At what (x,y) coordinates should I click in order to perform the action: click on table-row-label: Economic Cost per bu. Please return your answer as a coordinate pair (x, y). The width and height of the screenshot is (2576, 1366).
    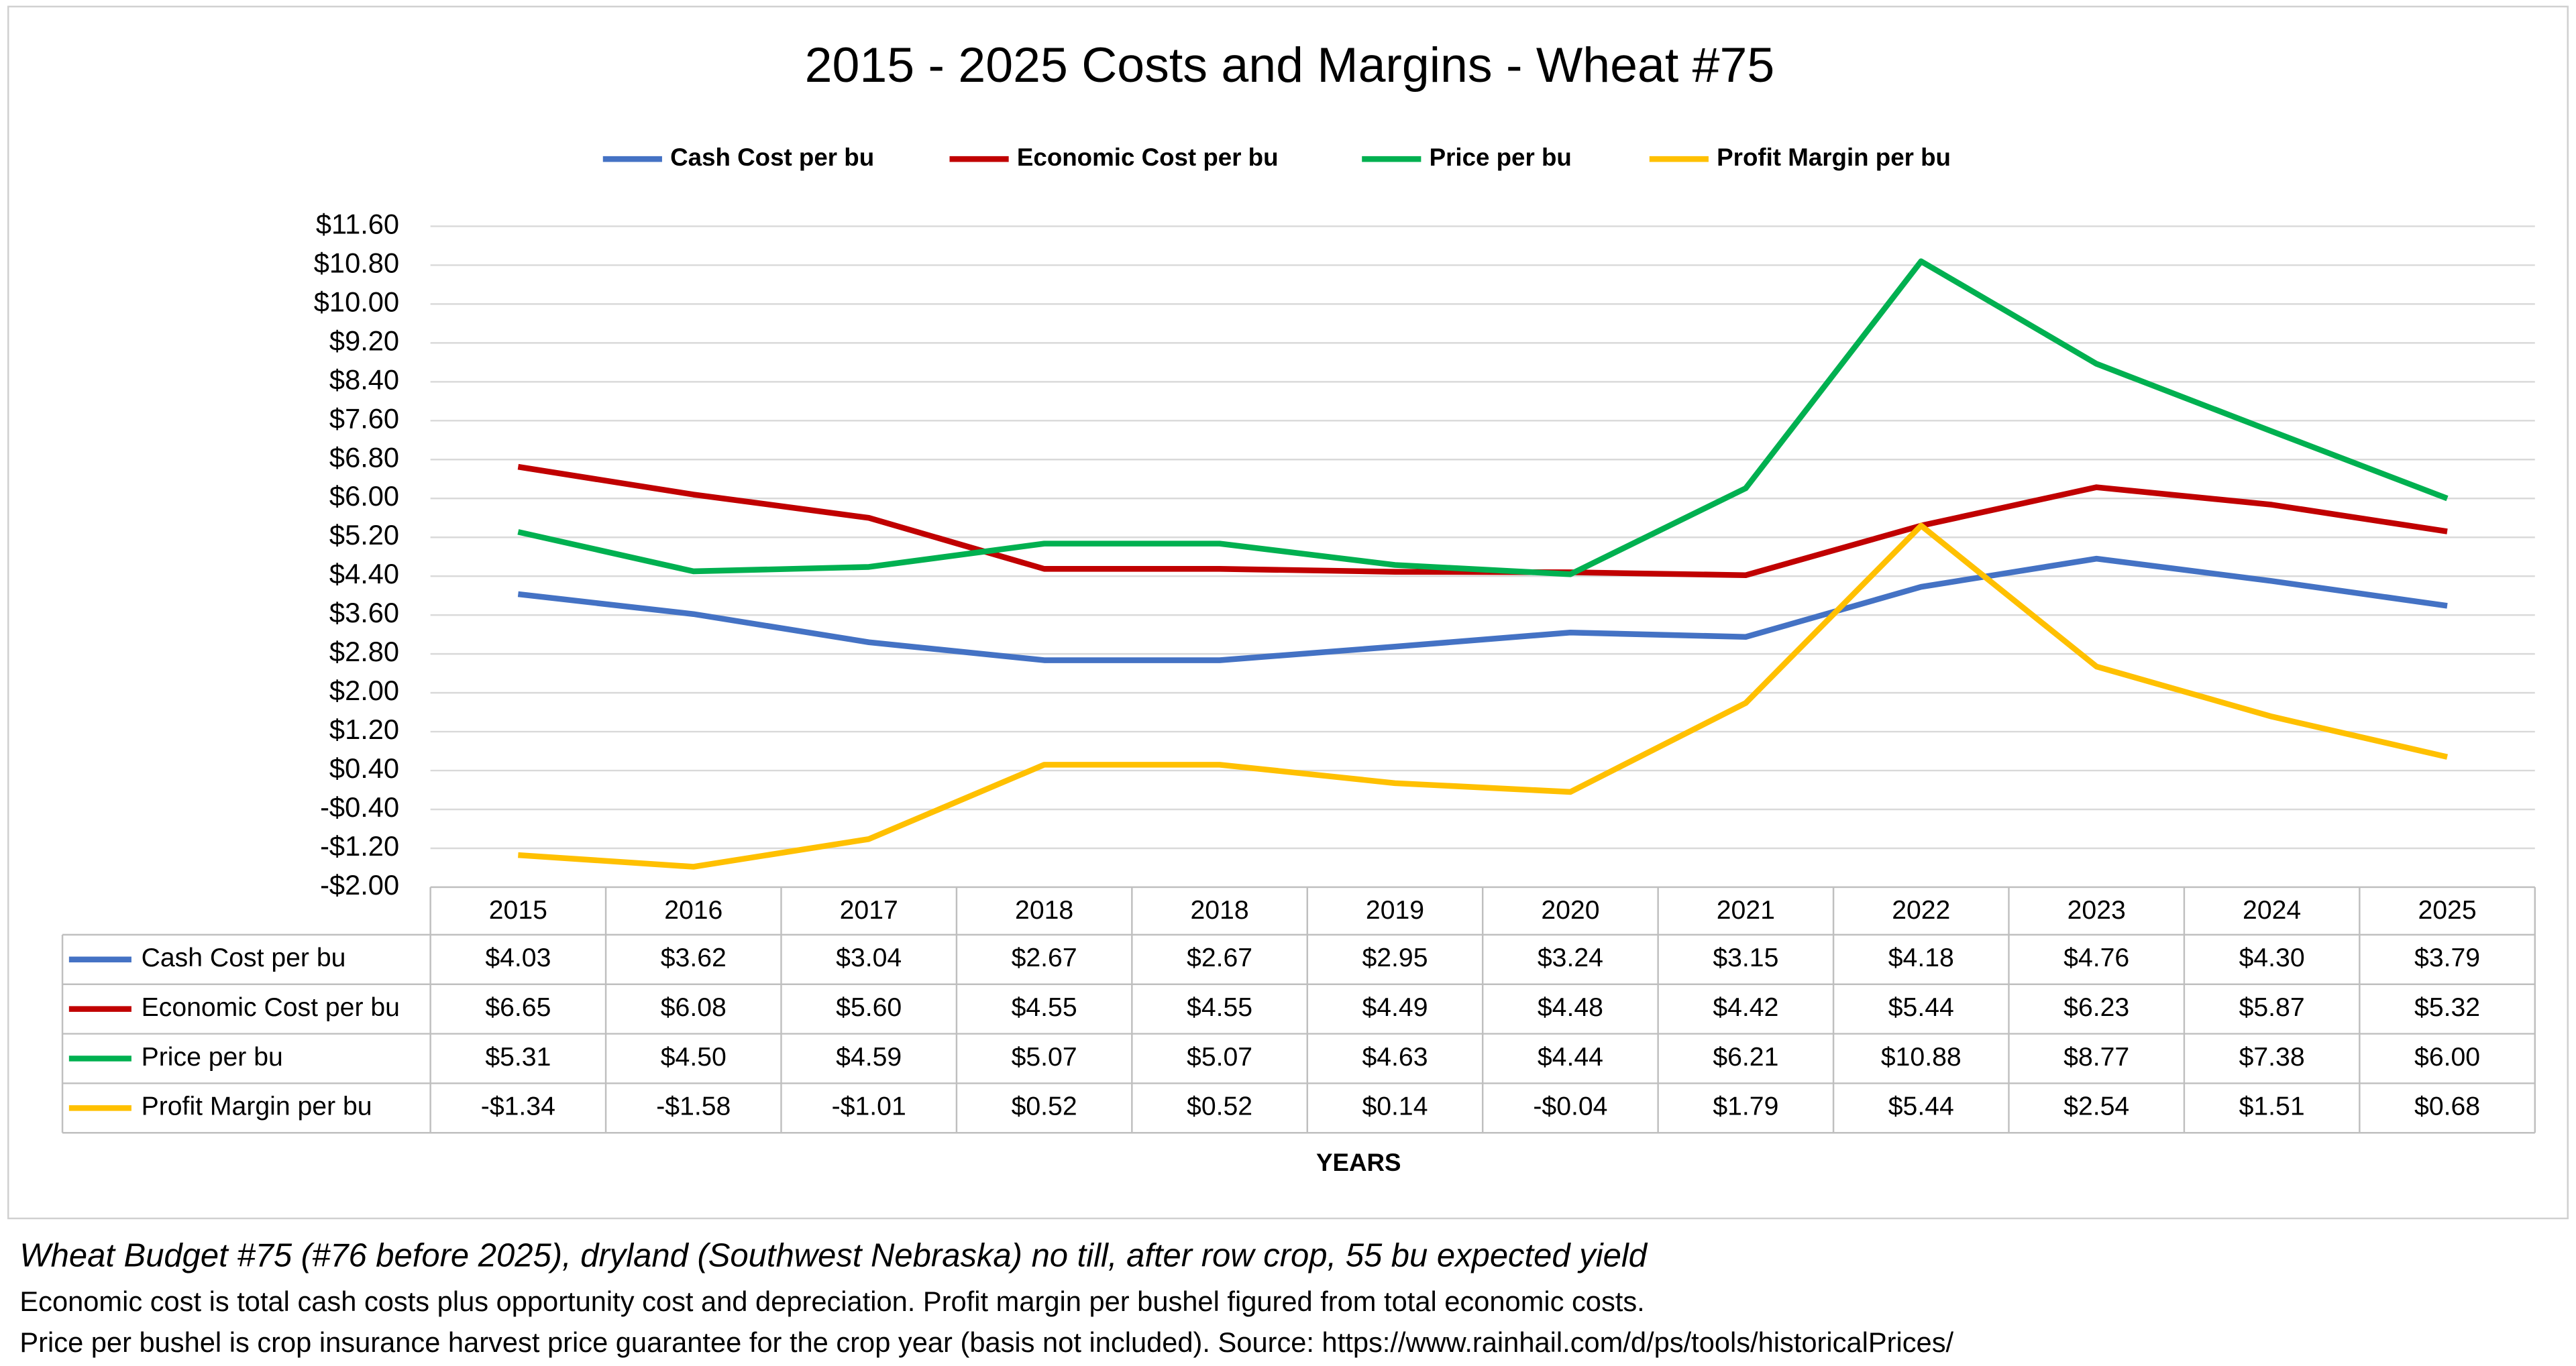
    Looking at the image, I should click on (271, 1007).